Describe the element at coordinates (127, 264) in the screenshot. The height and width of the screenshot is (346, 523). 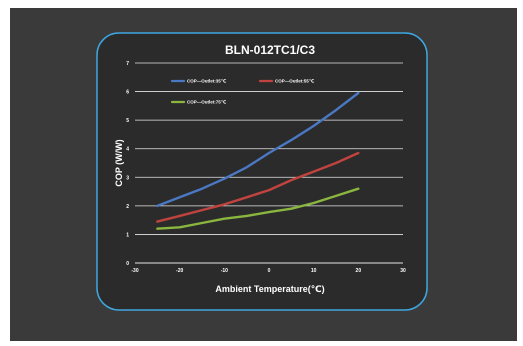
I see `y-tick-label: 0` at that location.